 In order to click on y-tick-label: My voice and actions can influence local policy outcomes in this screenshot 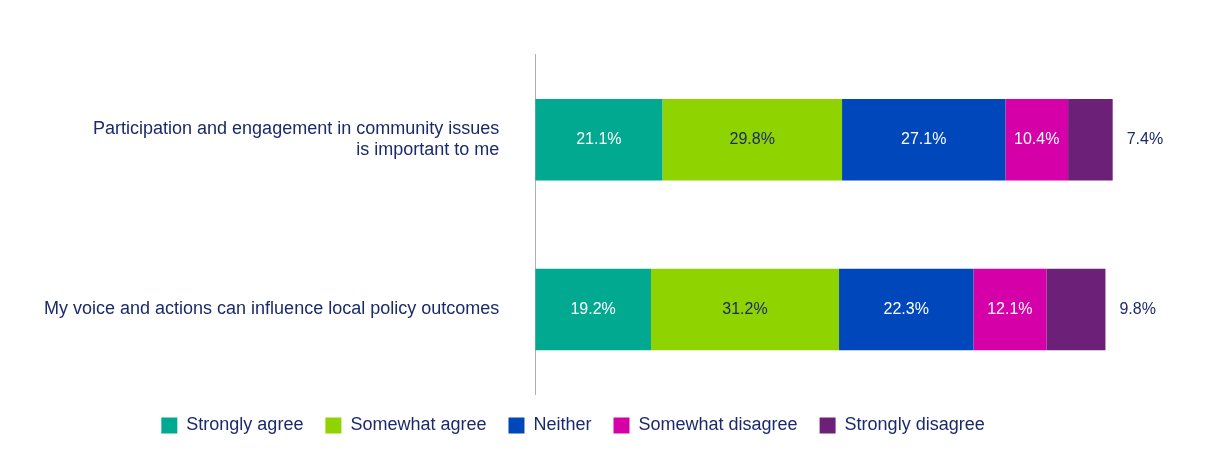, I will do `click(271, 308)`.